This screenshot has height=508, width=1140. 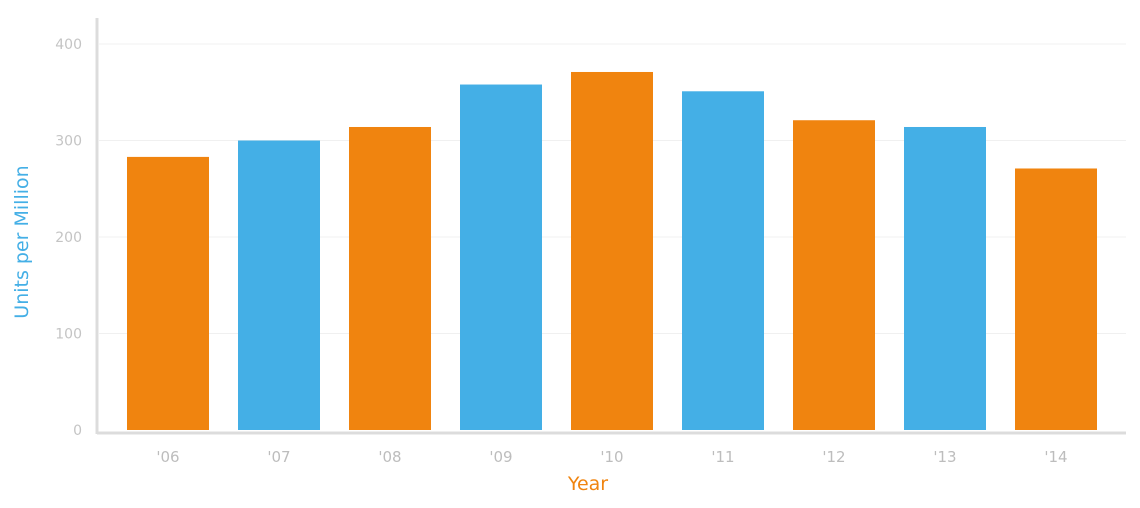 I want to click on y-tick-label: 400, so click(x=68, y=45).